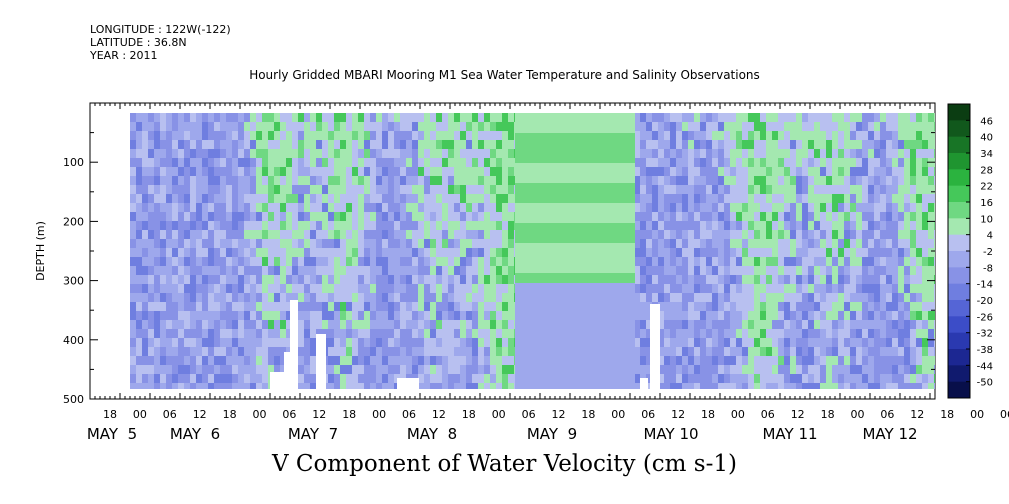 The height and width of the screenshot is (504, 1009). Describe the element at coordinates (73, 340) in the screenshot. I see `y-tick-label: 400` at that location.